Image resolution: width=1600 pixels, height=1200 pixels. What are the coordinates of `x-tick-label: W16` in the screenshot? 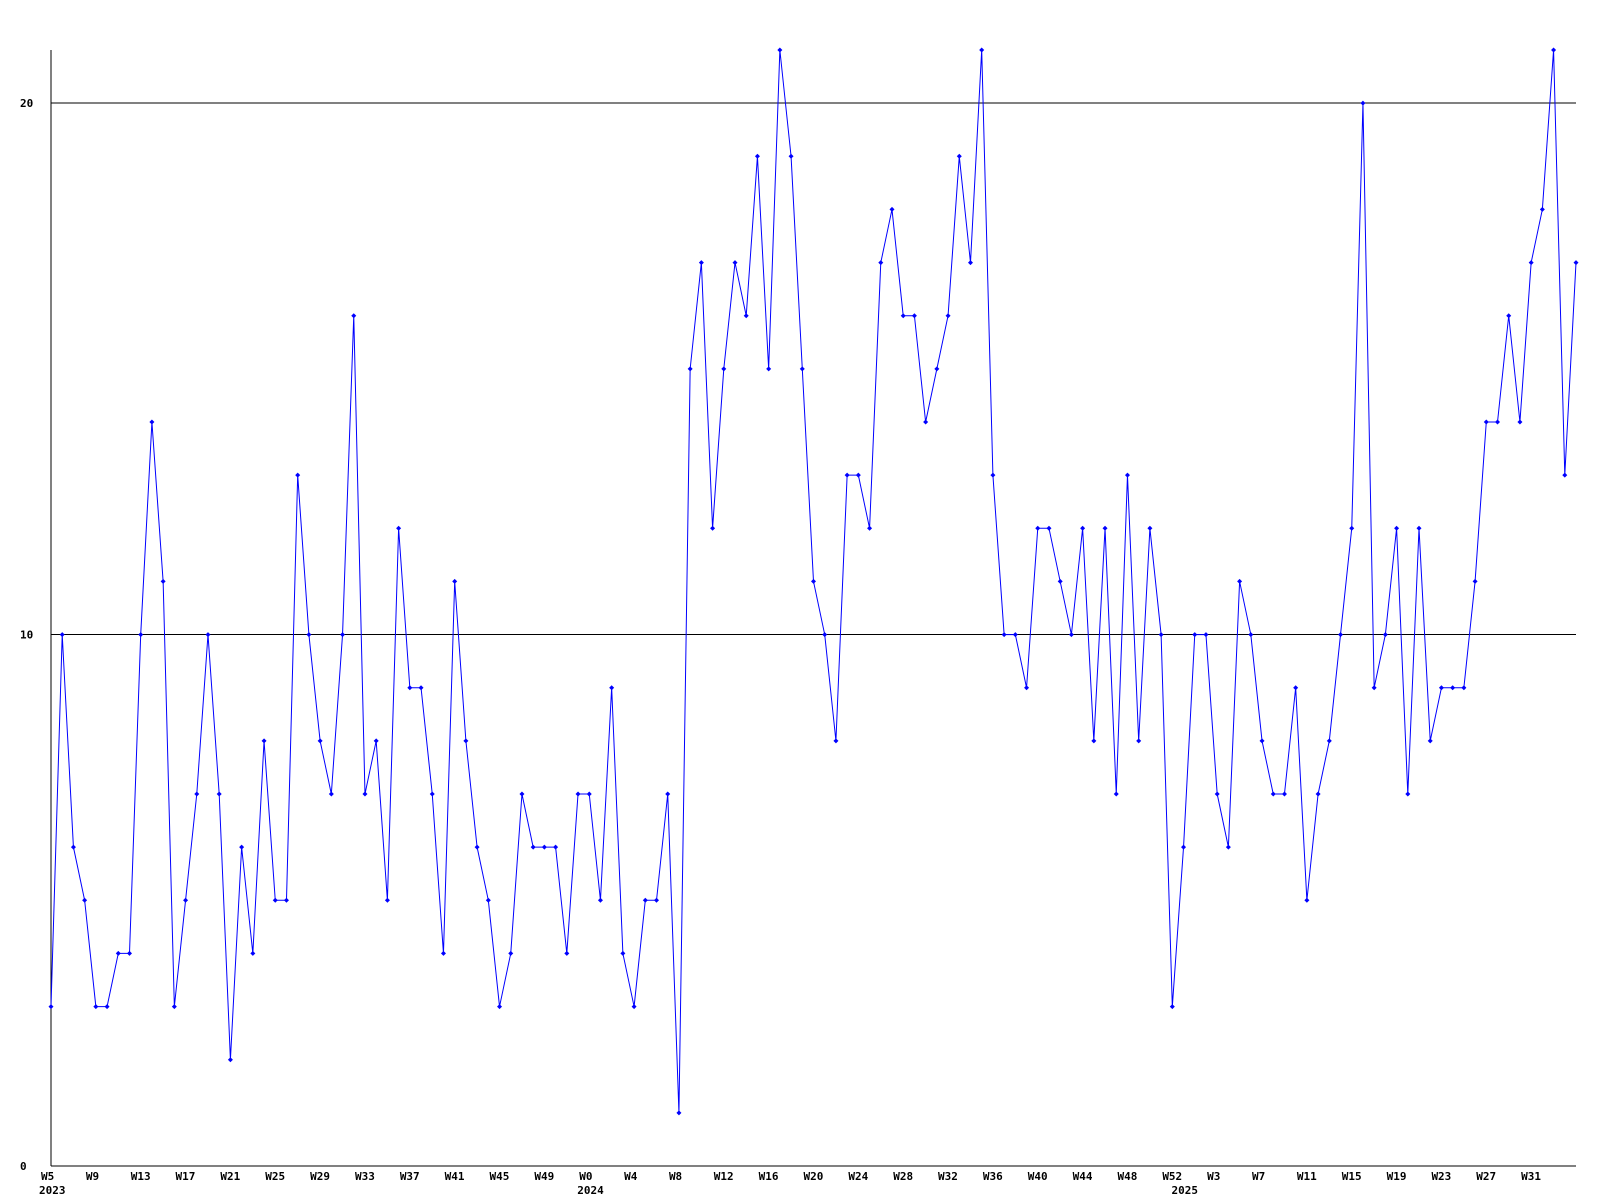 It's located at (769, 1176).